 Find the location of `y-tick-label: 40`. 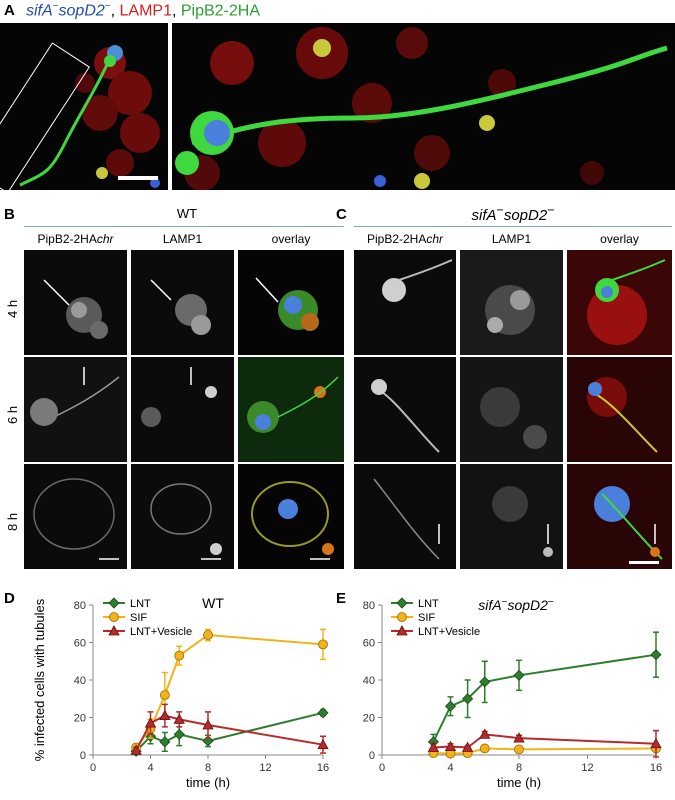

y-tick-label: 40 is located at coordinates (80, 681).